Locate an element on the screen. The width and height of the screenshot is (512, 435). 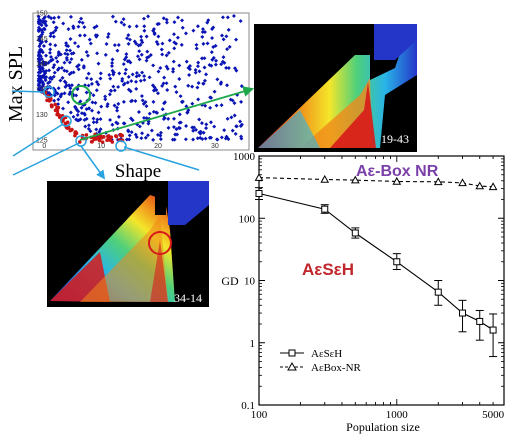
heatmap-panel-2: 34-14 is located at coordinates (128, 244).